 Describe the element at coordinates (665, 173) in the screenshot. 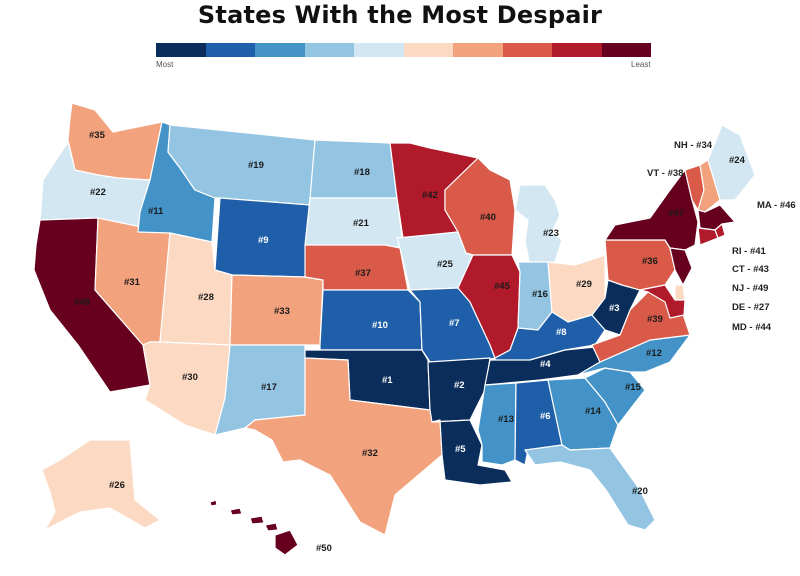

I see `callout-vt: VT - #38` at that location.